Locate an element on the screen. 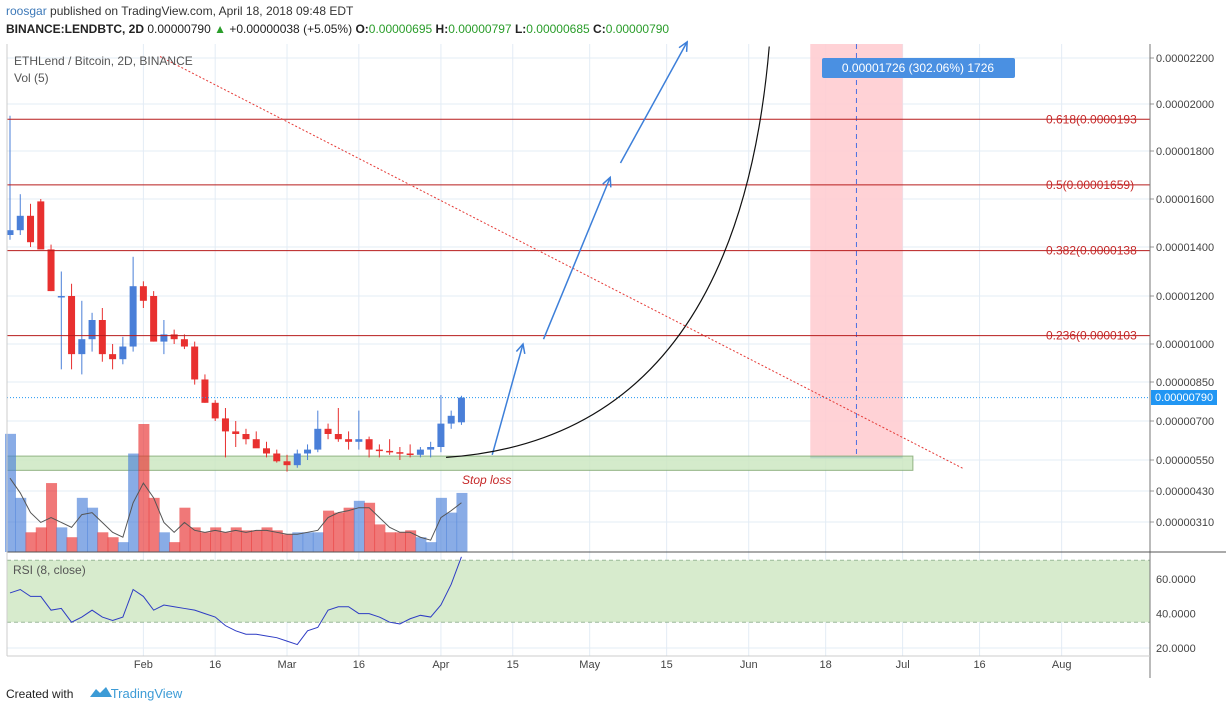 The image size is (1226, 711). rsi-line is located at coordinates (235, 601).